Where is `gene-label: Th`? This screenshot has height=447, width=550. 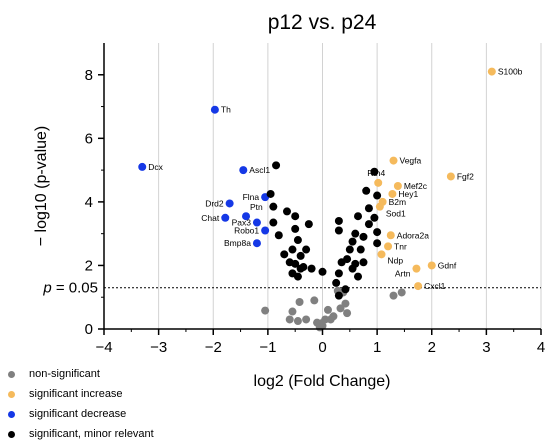
gene-label: Th is located at coordinates (226, 110).